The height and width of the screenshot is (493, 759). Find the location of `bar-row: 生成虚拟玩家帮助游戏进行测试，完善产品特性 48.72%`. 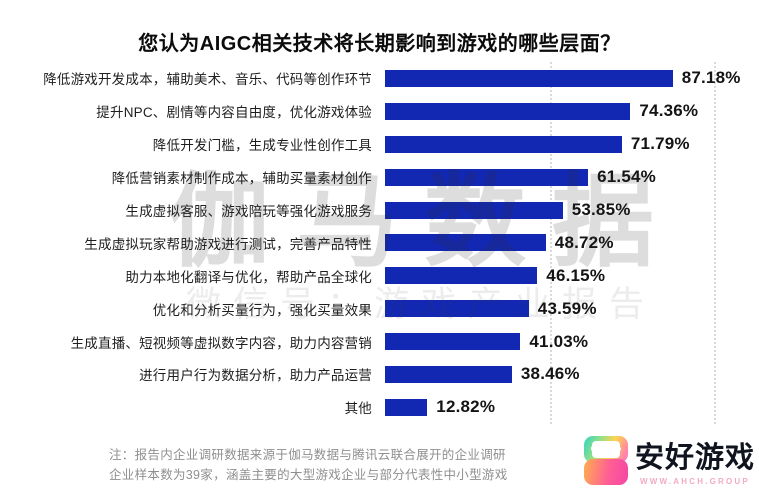

bar-row: 生成虚拟玩家帮助游戏进行测试，完善产品特性 48.72% is located at coordinates (379, 242).